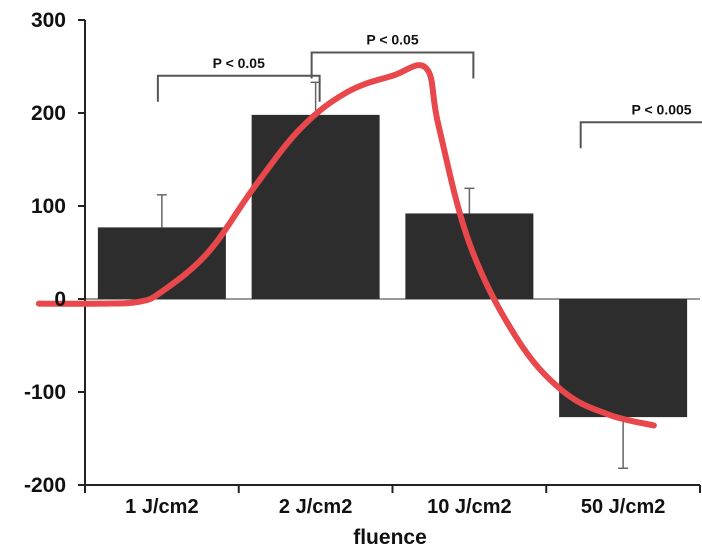 Image resolution: width=702 pixels, height=547 pixels. What do you see at coordinates (48, 20) in the screenshot?
I see `y-tick-label: 300` at bounding box center [48, 20].